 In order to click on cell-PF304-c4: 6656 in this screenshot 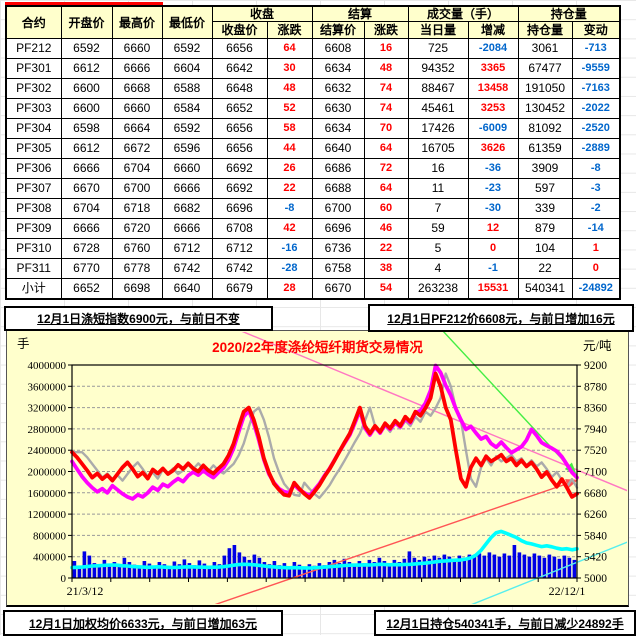, I will do `click(239, 128)`.